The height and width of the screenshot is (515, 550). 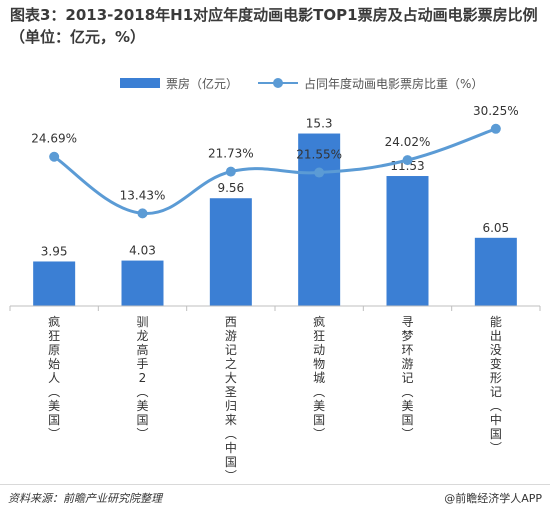 What do you see at coordinates (275, 484) in the screenshot?
I see `footer-divider` at bounding box center [275, 484].